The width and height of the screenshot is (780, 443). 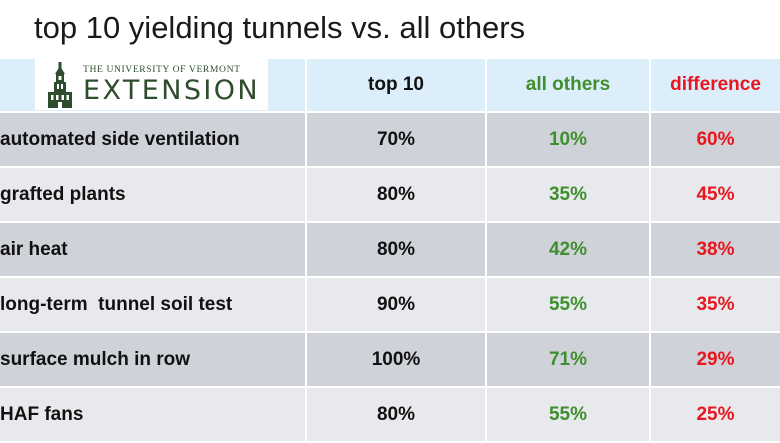 I want to click on logo-extension-text: EXTENSION, so click(x=171, y=90).